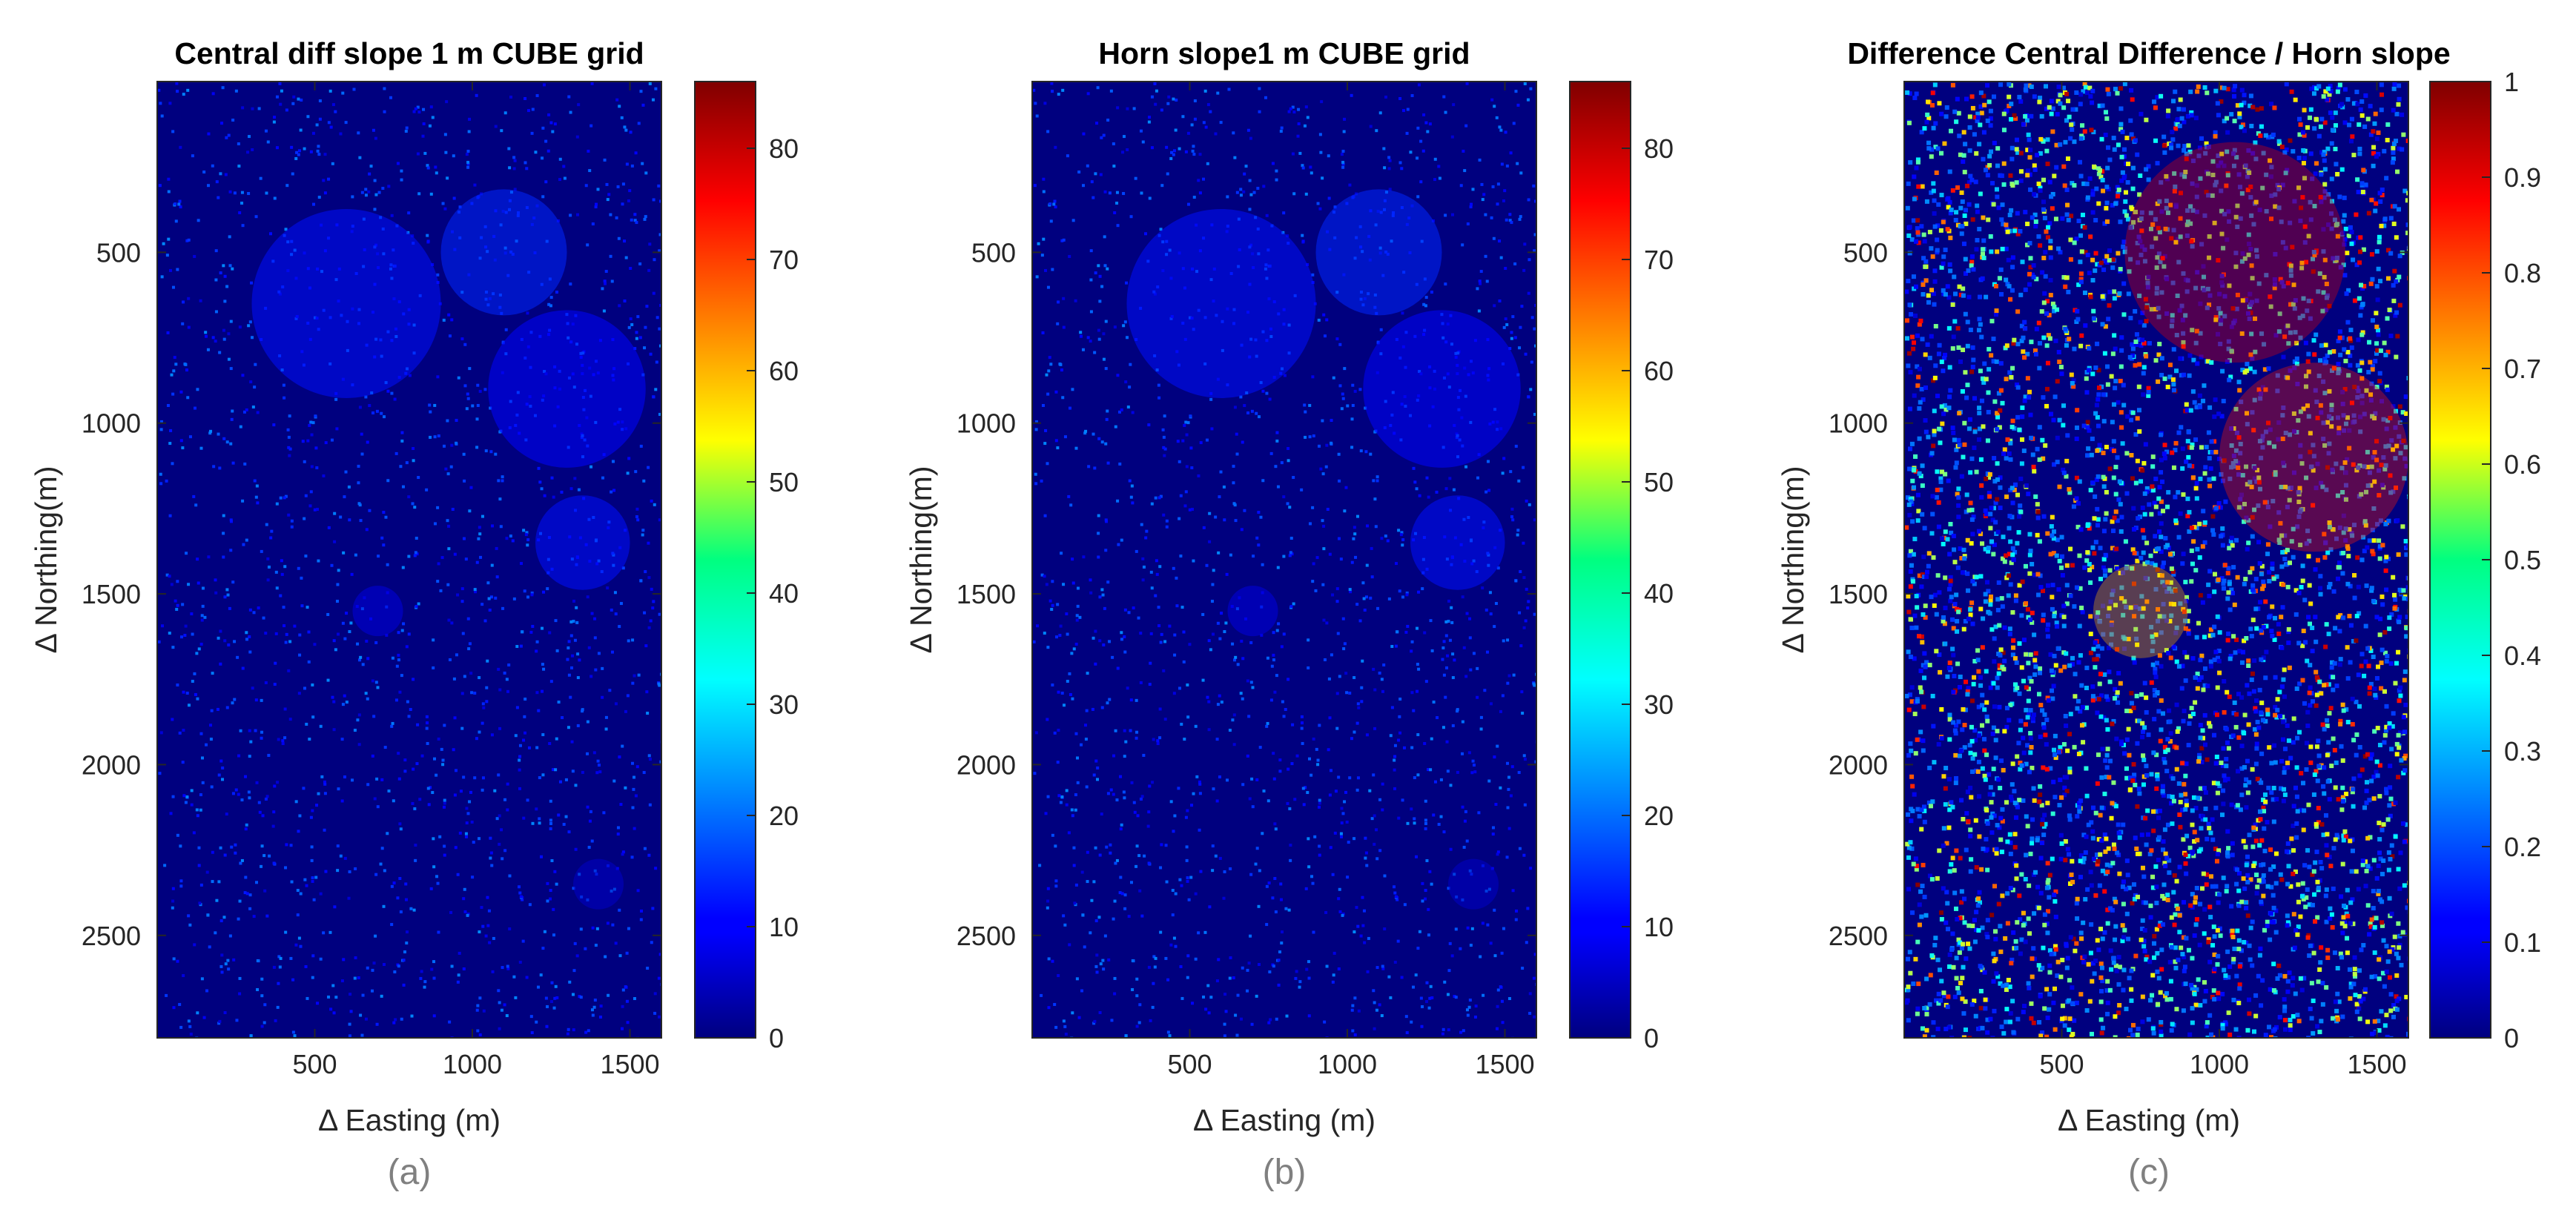 Image resolution: width=2576 pixels, height=1218 pixels. What do you see at coordinates (784, 482) in the screenshot?
I see `colorbar-tick-label: 50` at bounding box center [784, 482].